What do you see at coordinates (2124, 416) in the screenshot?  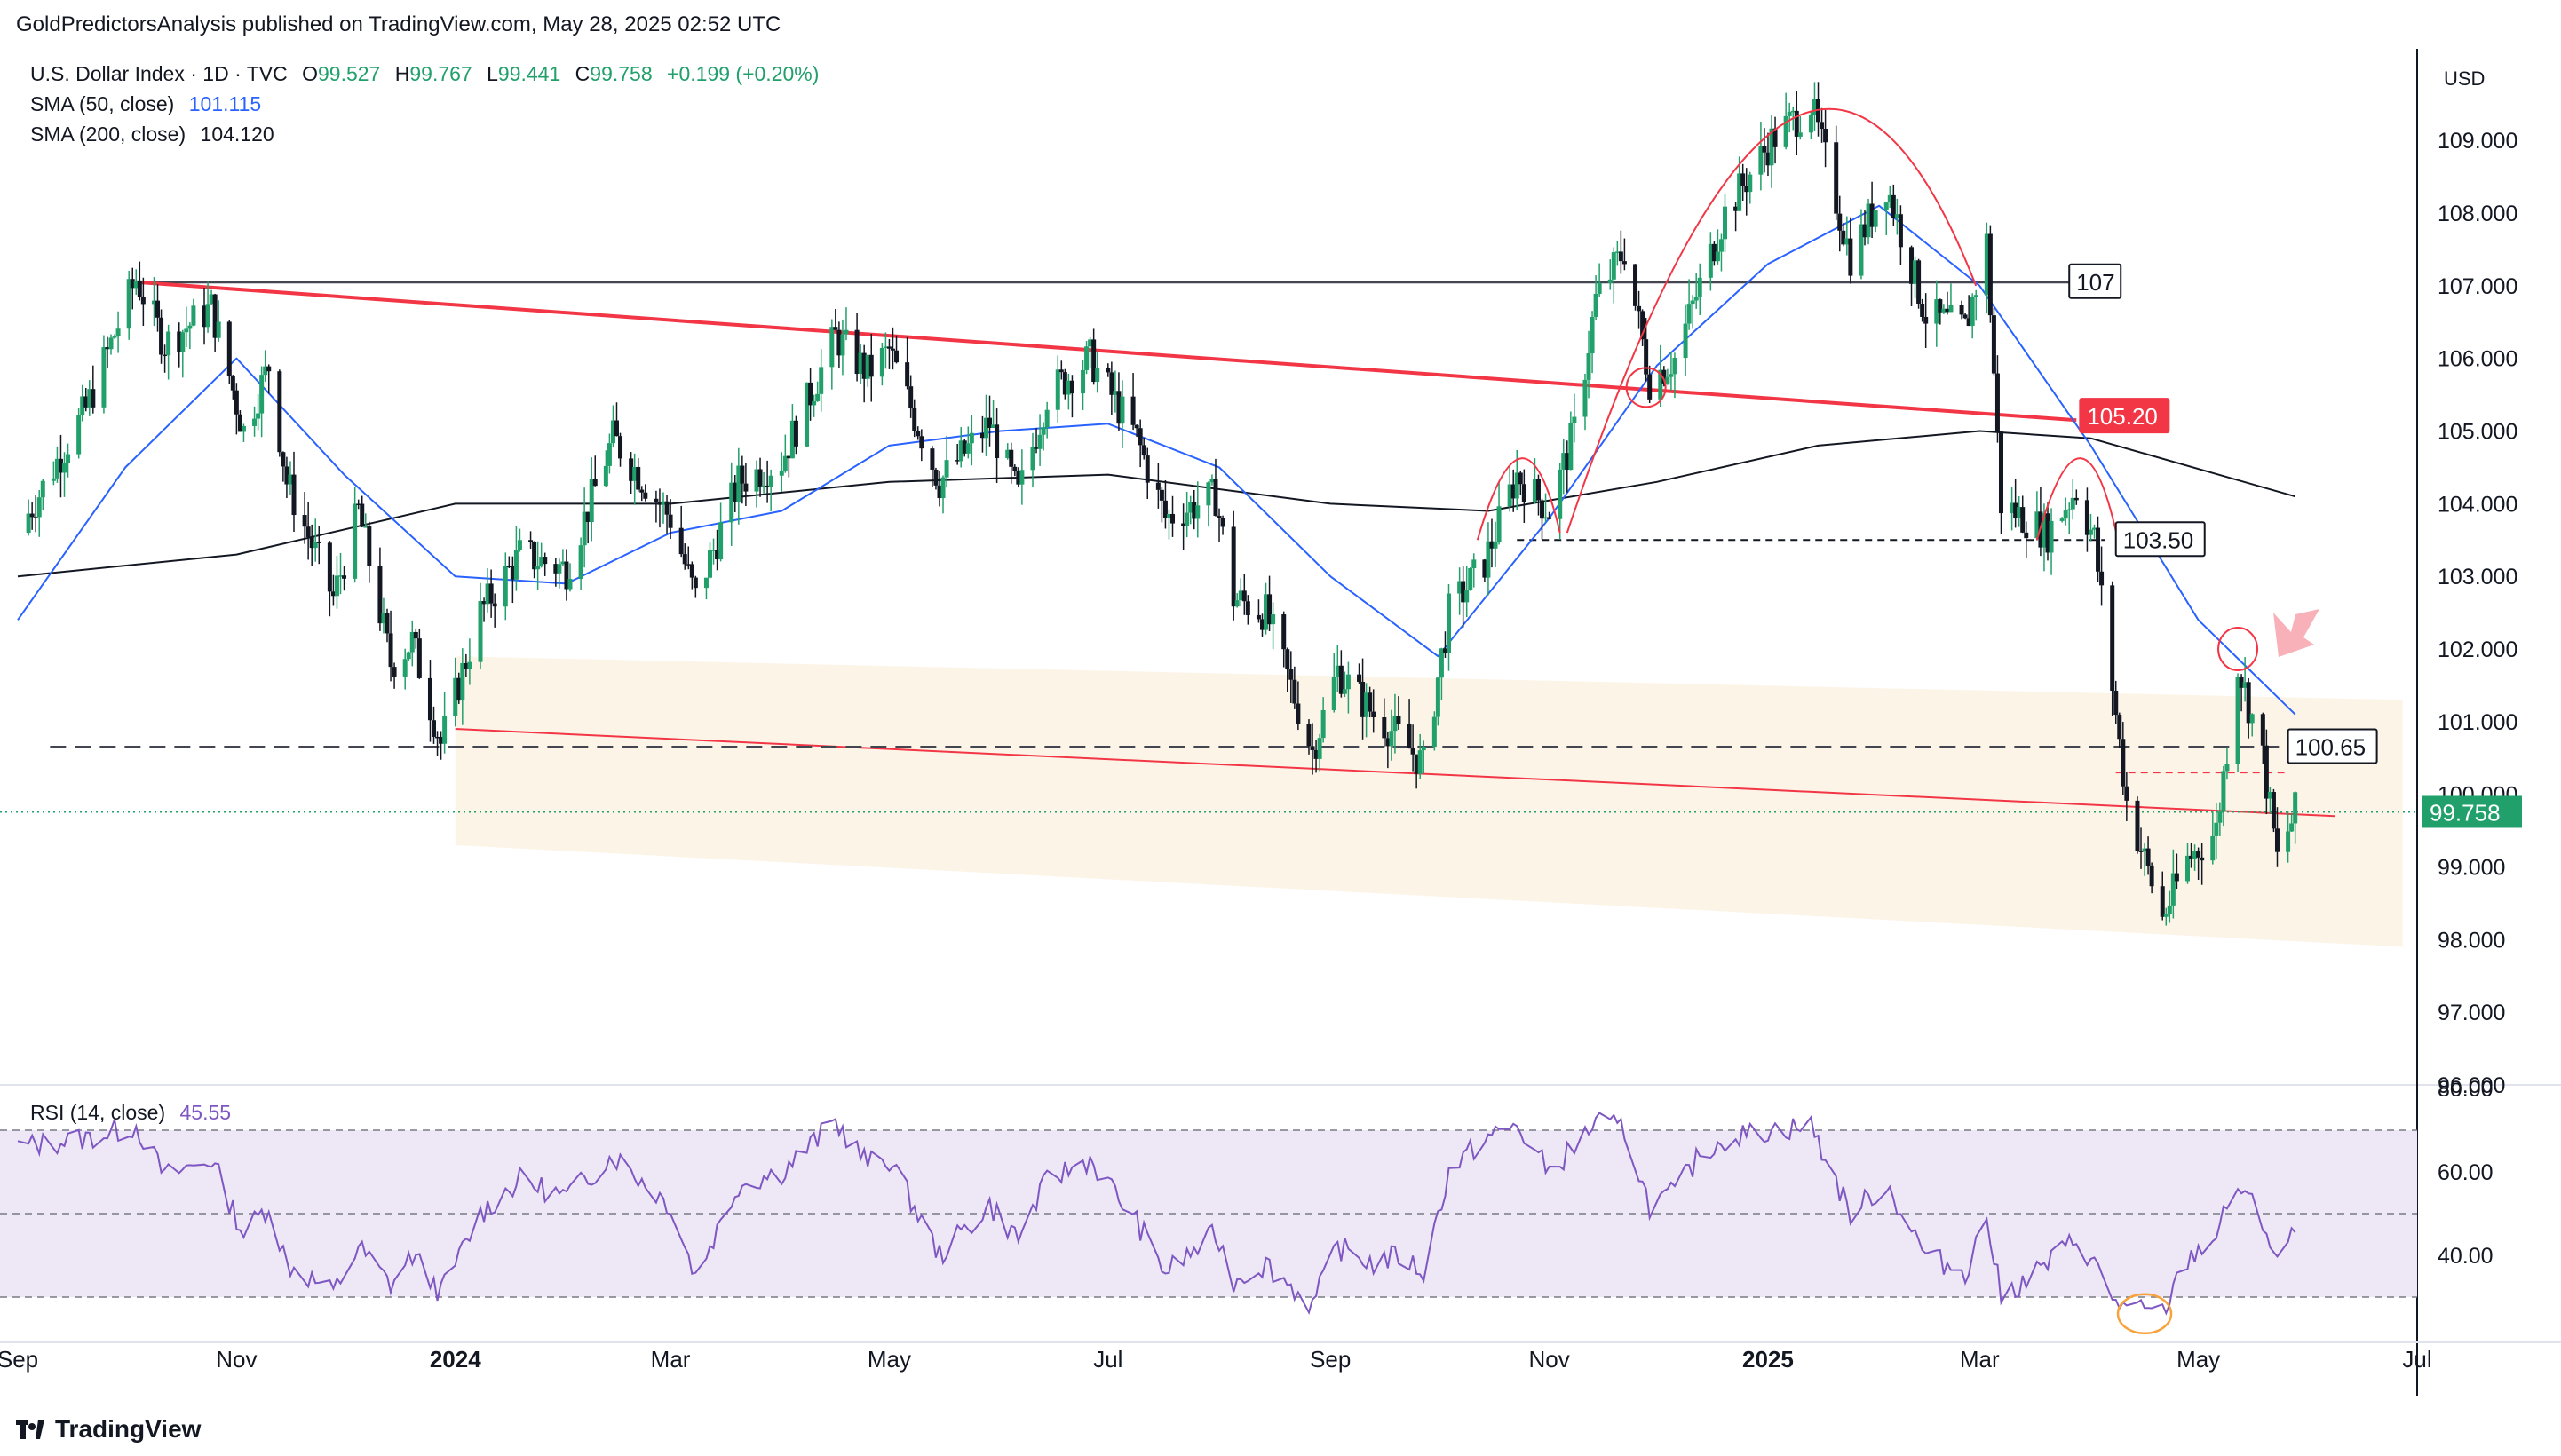 I see `level-label-105-20-box` at bounding box center [2124, 416].